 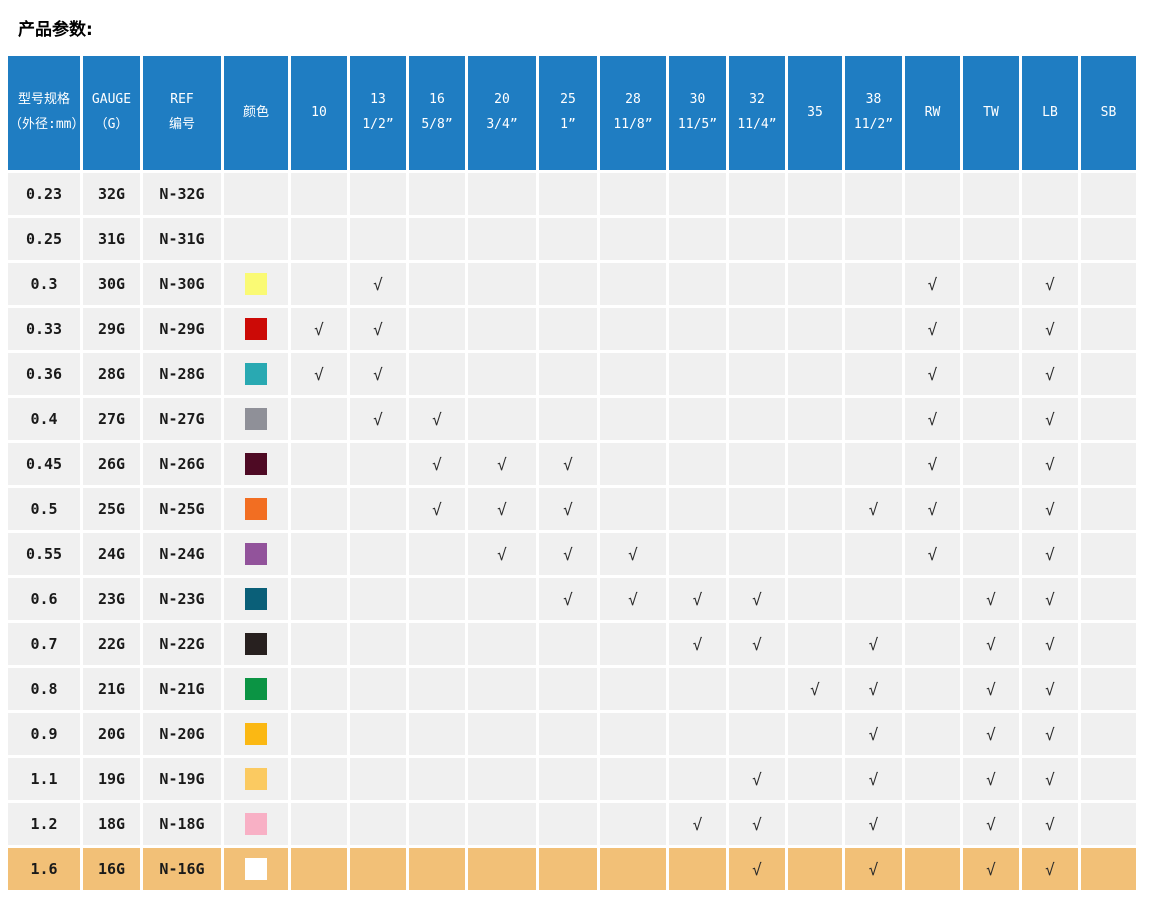 What do you see at coordinates (378, 284) in the screenshot?
I see `check-cell-13: √` at bounding box center [378, 284].